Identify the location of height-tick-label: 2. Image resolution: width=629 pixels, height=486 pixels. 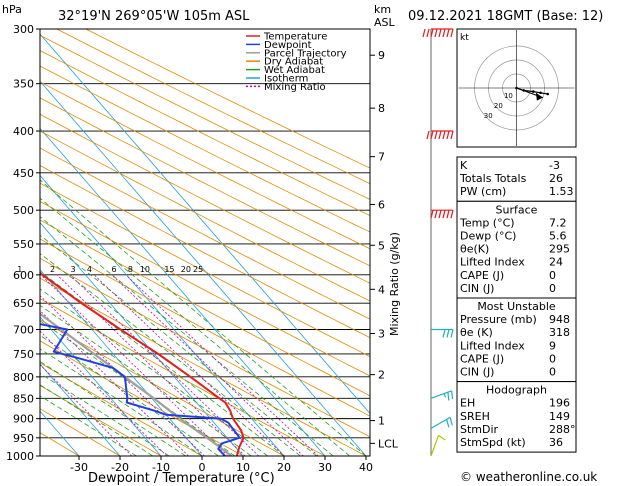
(381, 375).